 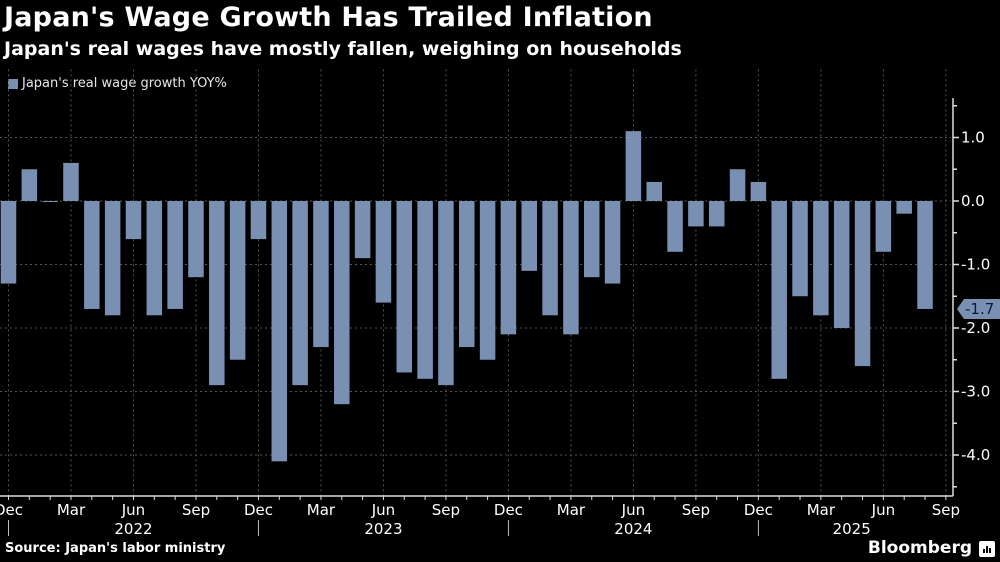 I want to click on legend: Japan's real wage growth YOY%, so click(x=117, y=83).